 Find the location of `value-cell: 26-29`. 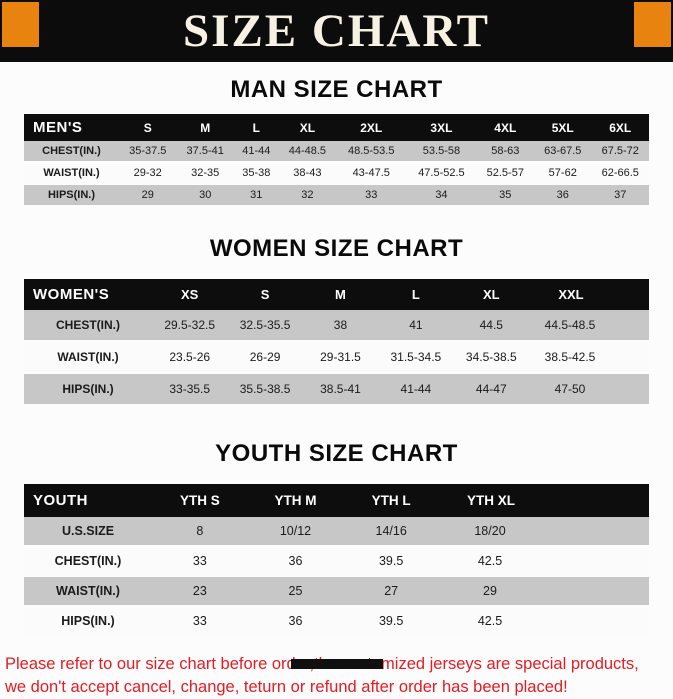

value-cell: 26-29 is located at coordinates (265, 357).